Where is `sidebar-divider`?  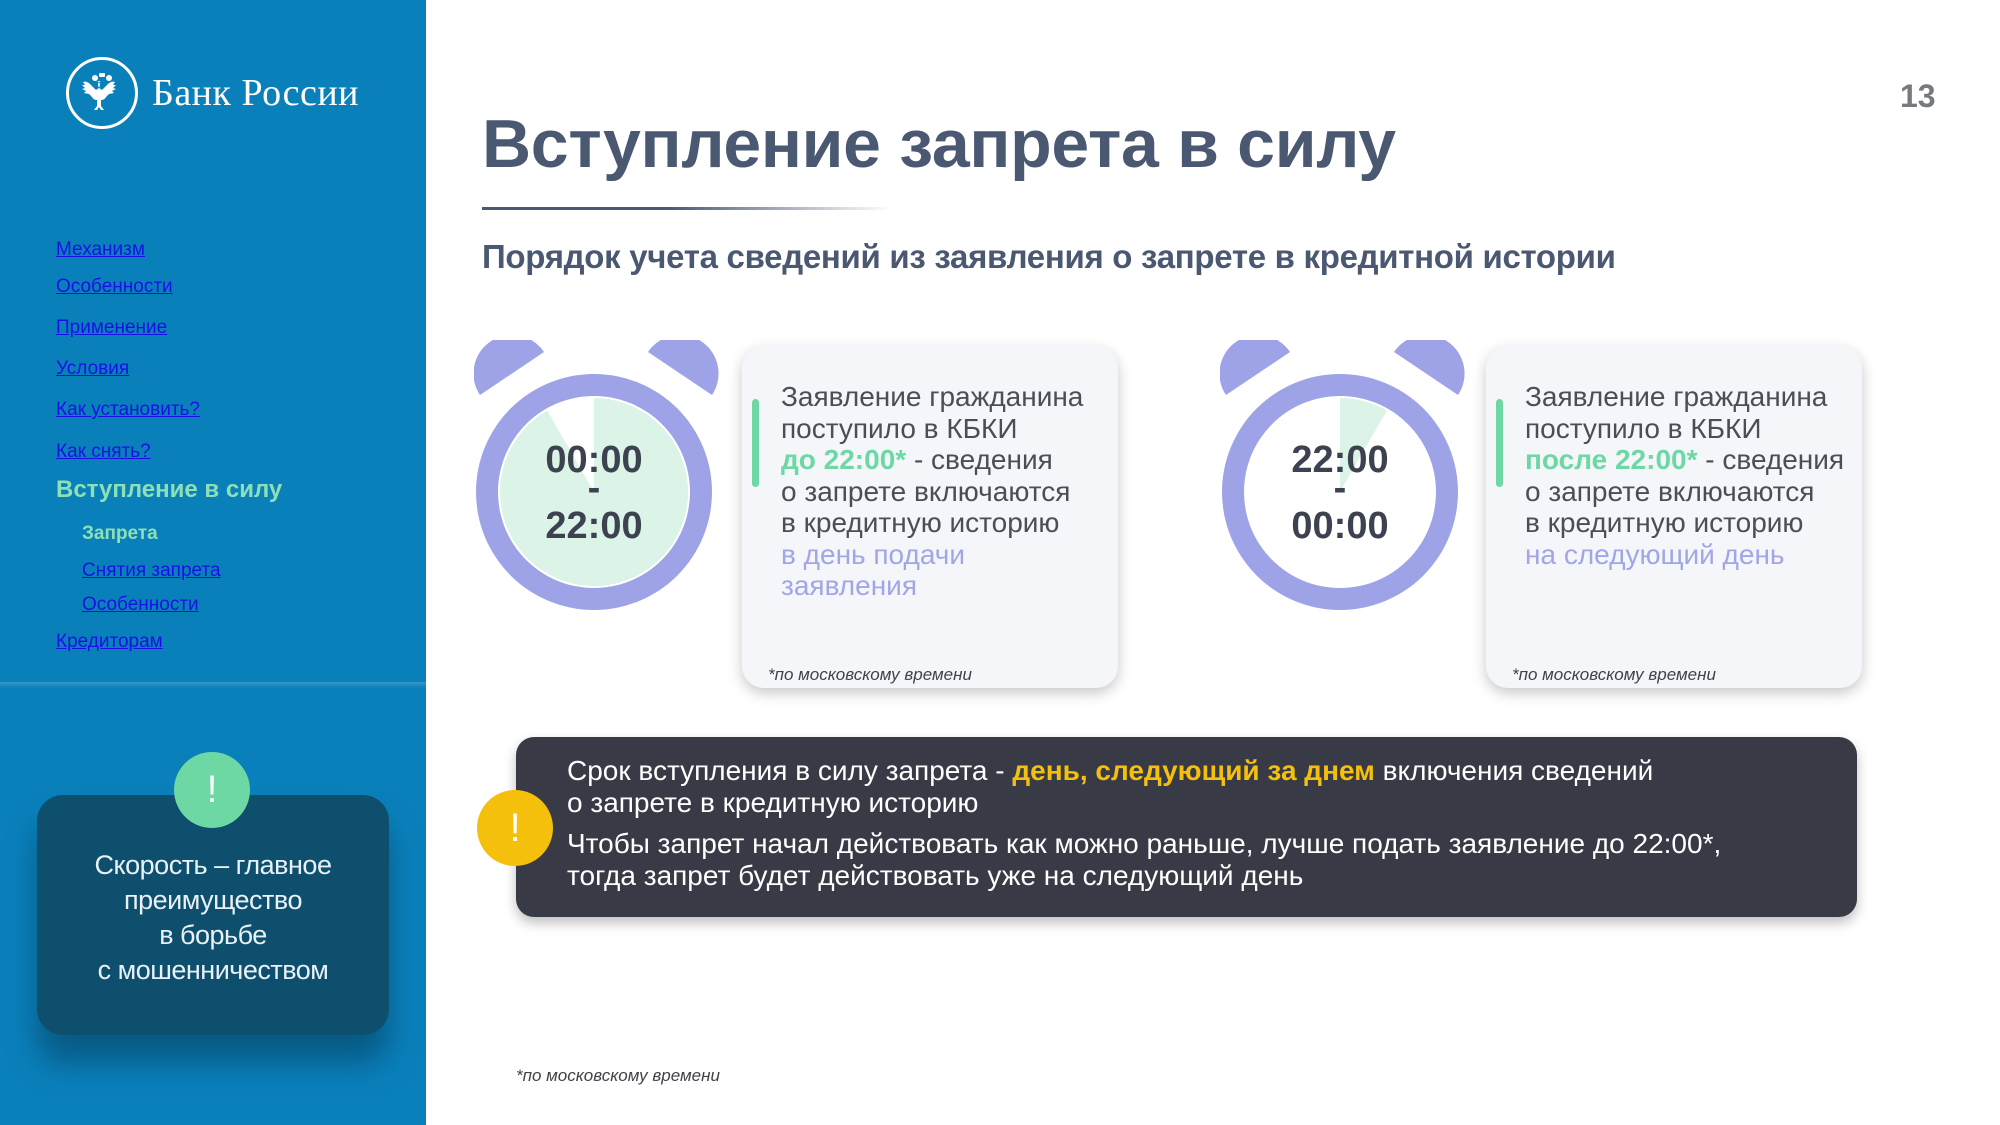
sidebar-divider is located at coordinates (213, 685).